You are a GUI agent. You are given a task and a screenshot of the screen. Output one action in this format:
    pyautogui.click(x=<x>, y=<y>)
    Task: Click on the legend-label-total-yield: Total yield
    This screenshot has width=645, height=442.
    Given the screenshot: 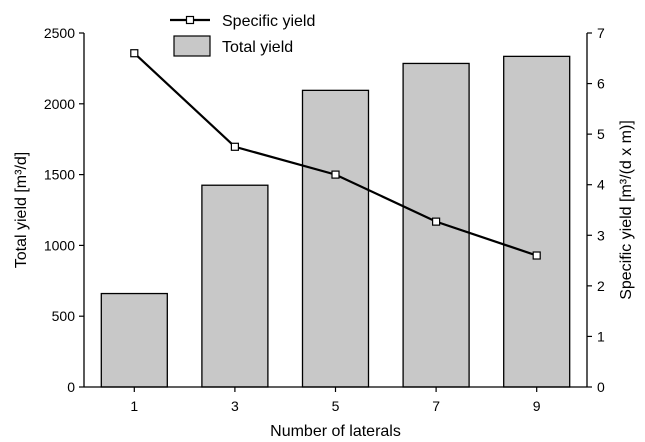 What is the action you would take?
    pyautogui.click(x=257, y=47)
    